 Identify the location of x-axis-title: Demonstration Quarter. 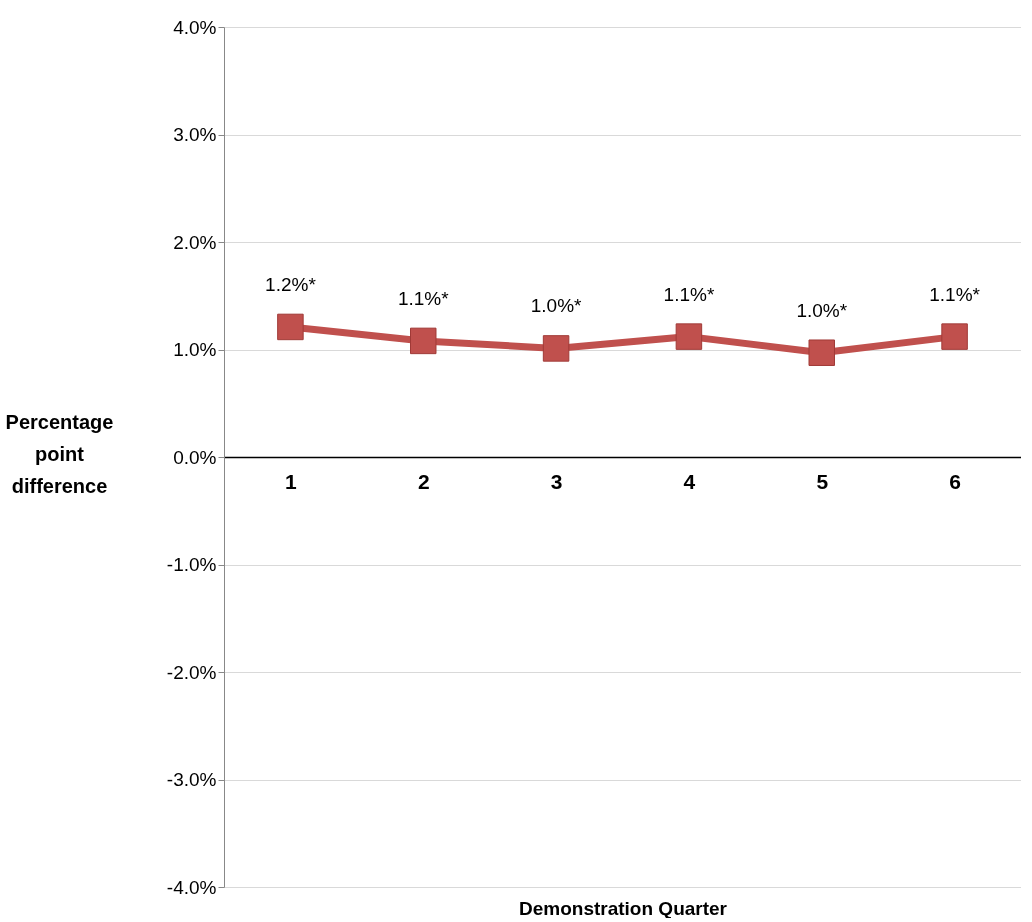
(623, 908).